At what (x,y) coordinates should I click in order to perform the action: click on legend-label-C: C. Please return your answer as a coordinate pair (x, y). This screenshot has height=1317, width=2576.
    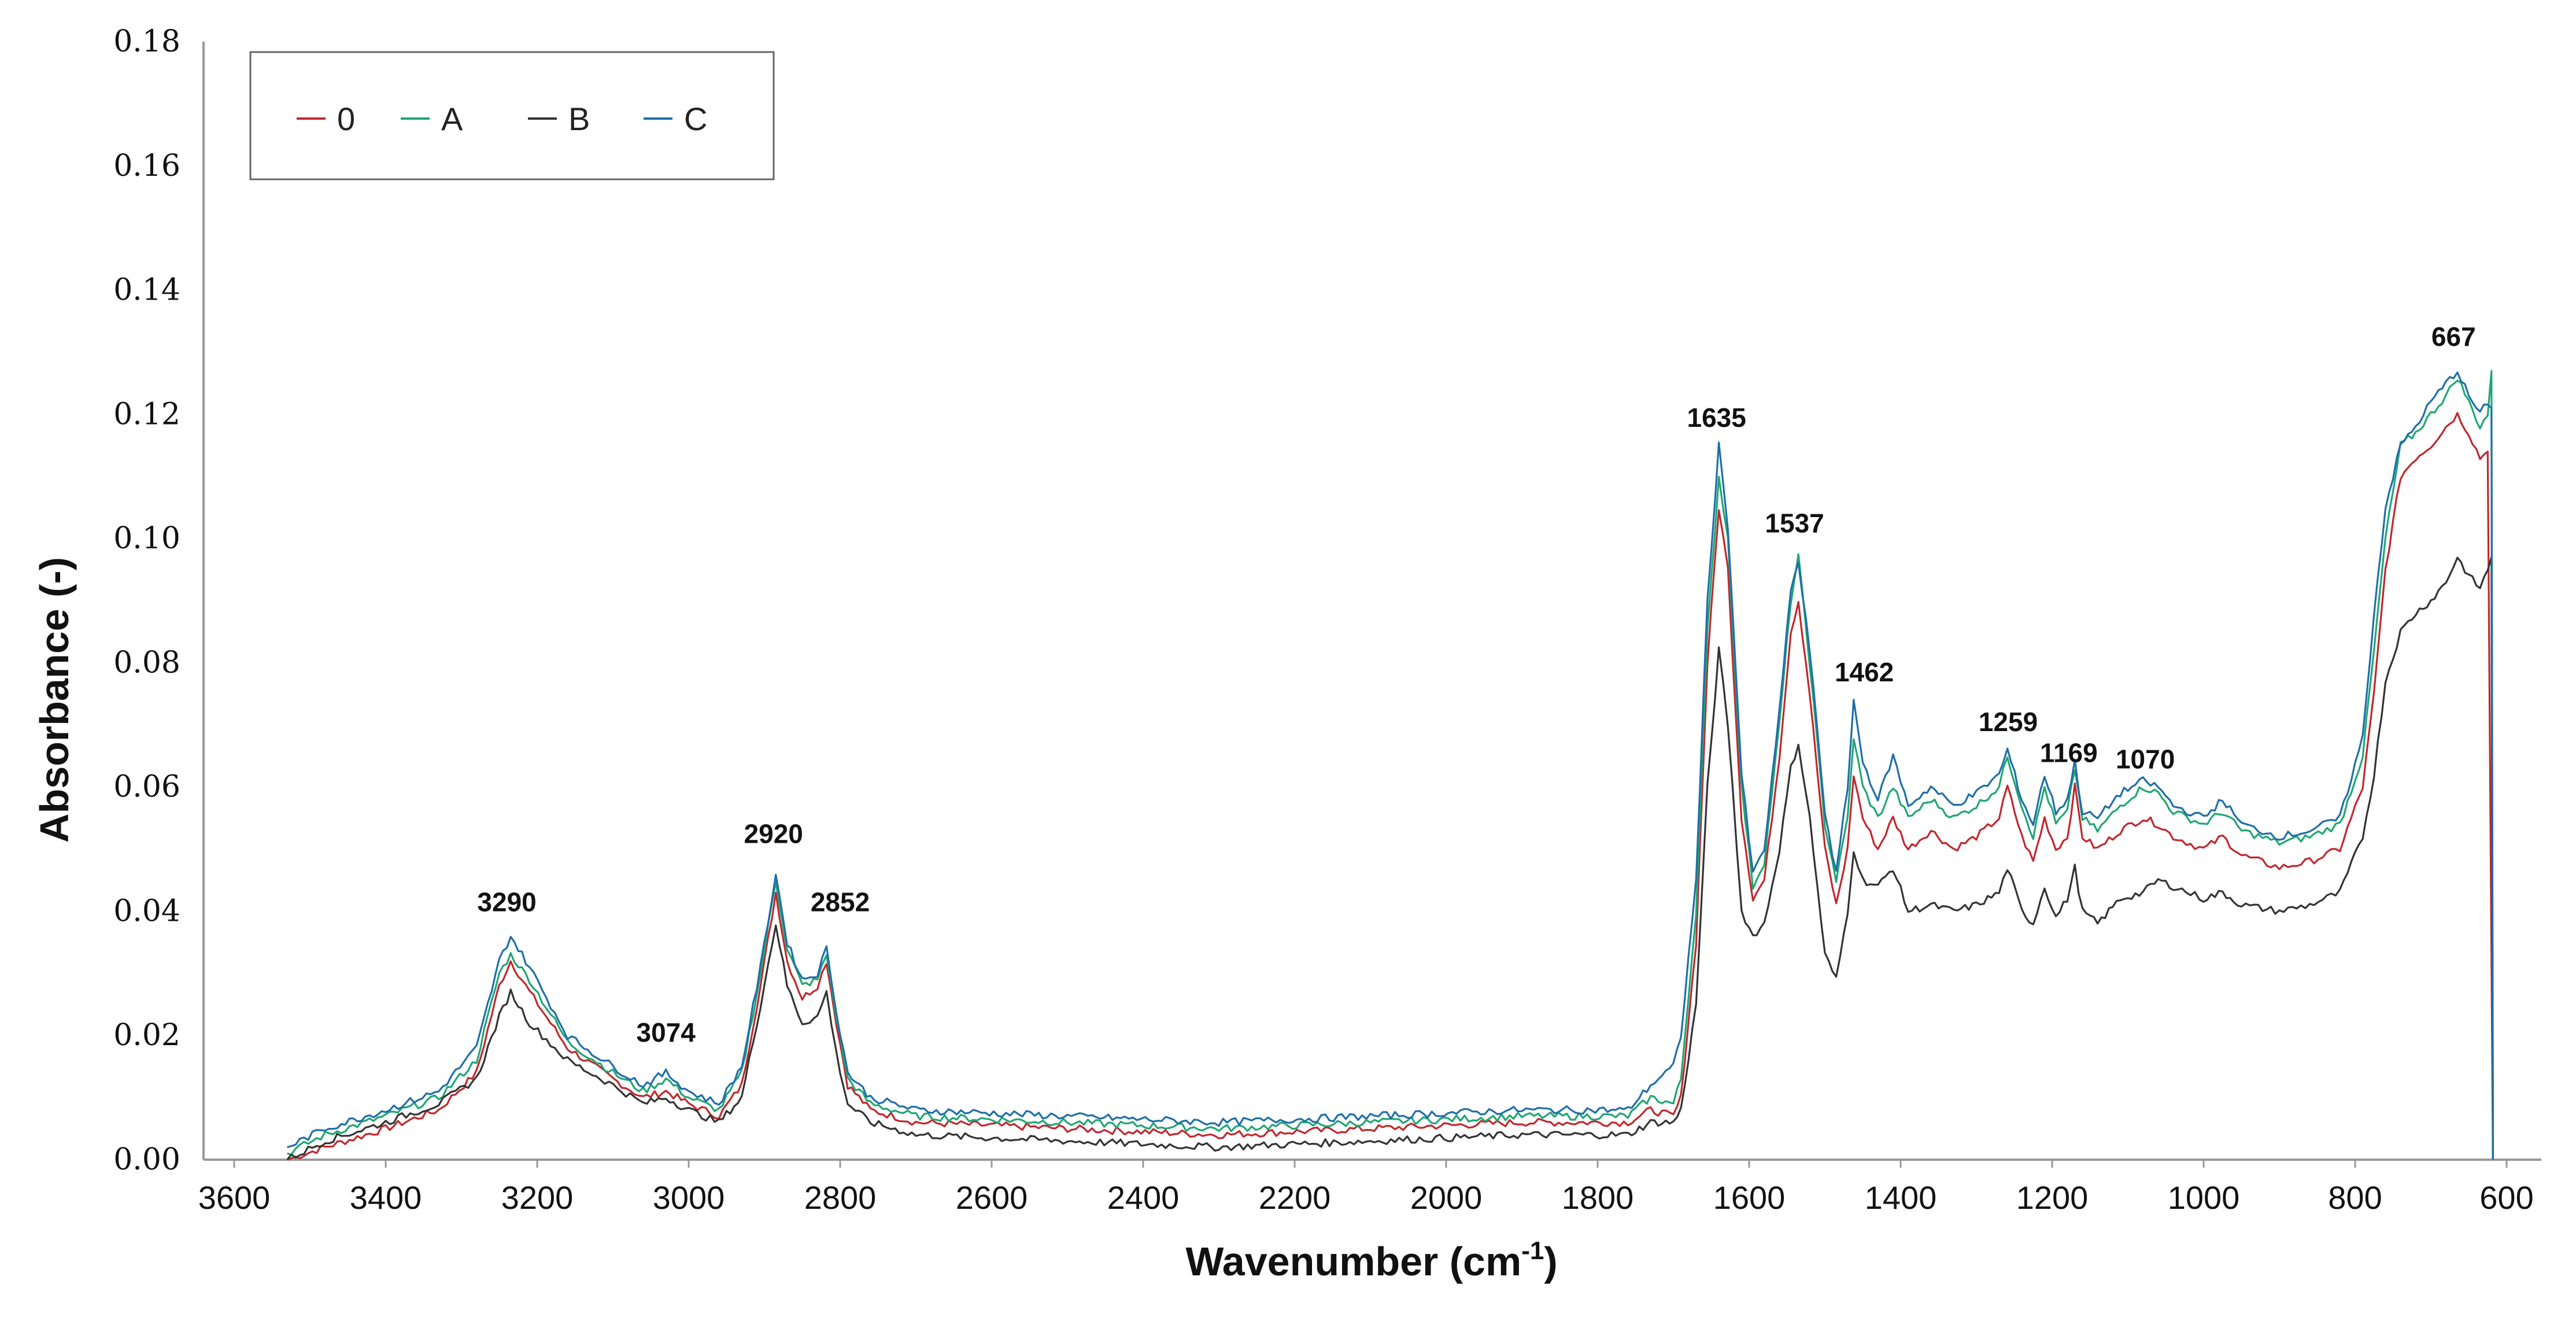
    Looking at the image, I should click on (695, 119).